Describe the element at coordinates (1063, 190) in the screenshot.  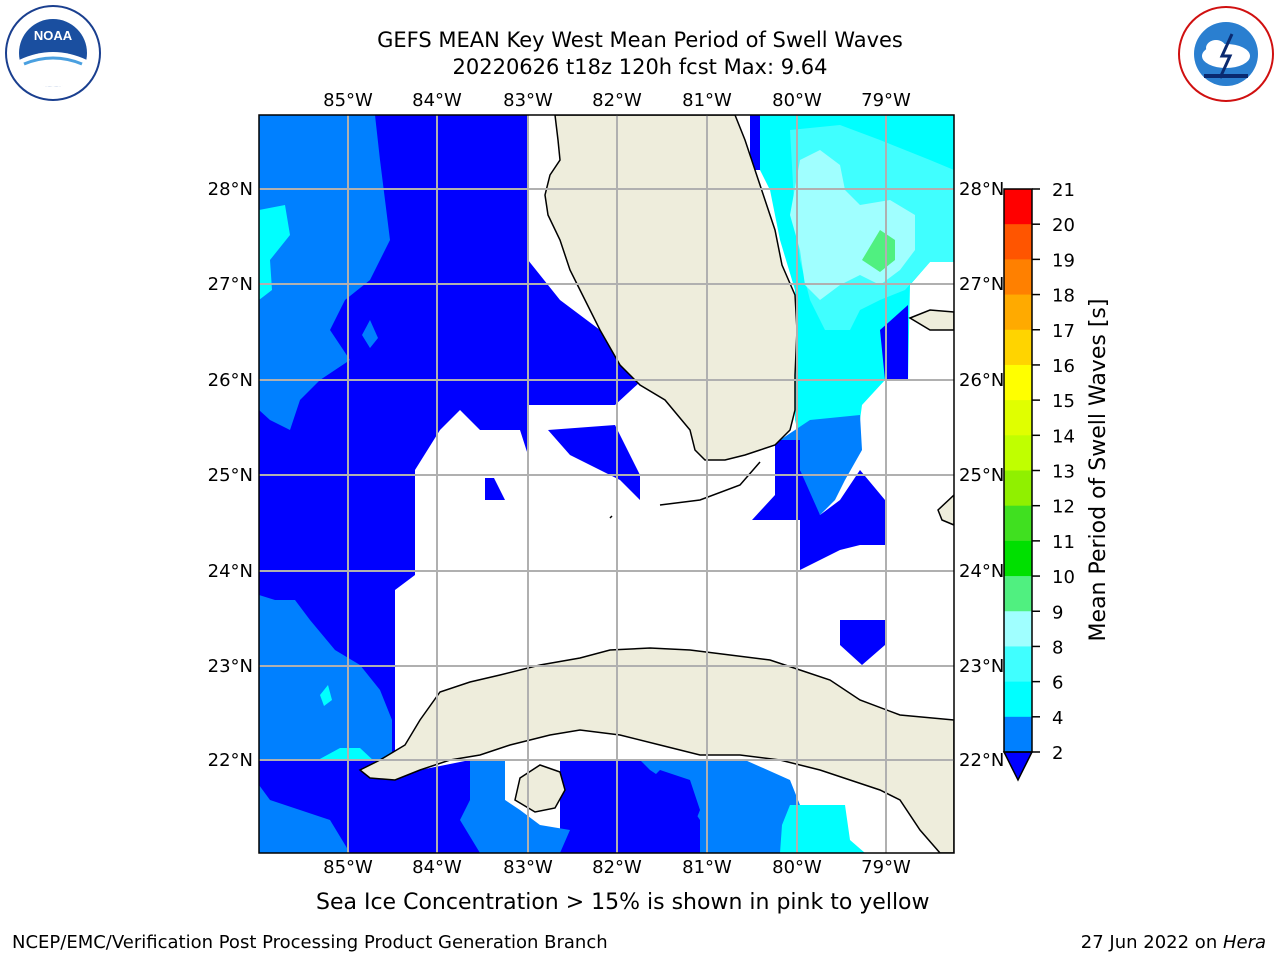
I see `colorbar-tick-label: 21` at that location.